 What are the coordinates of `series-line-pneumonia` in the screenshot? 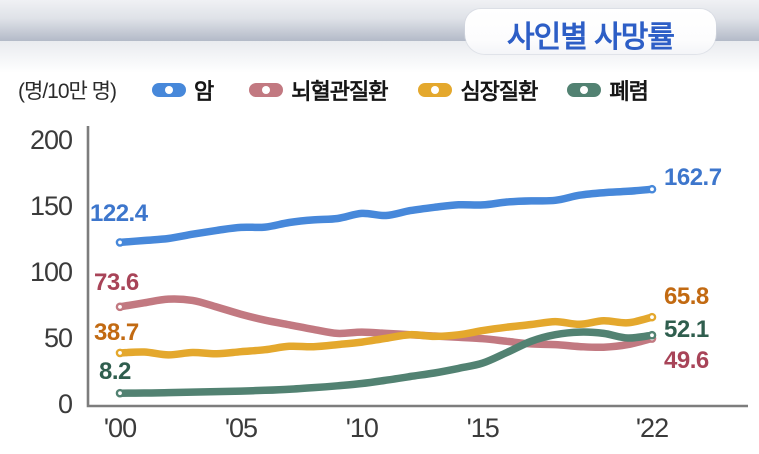 It's located at (386, 362).